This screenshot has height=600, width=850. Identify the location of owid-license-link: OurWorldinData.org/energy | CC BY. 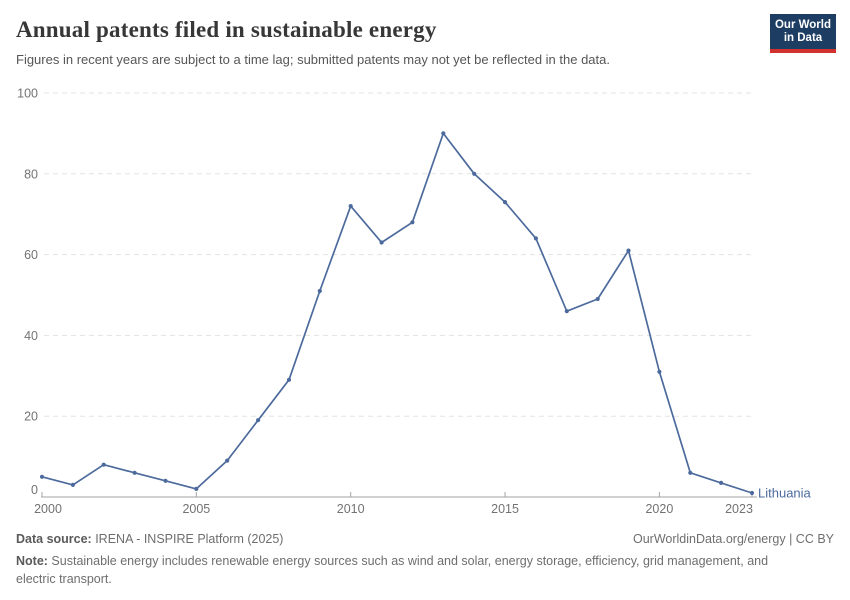
(733, 539).